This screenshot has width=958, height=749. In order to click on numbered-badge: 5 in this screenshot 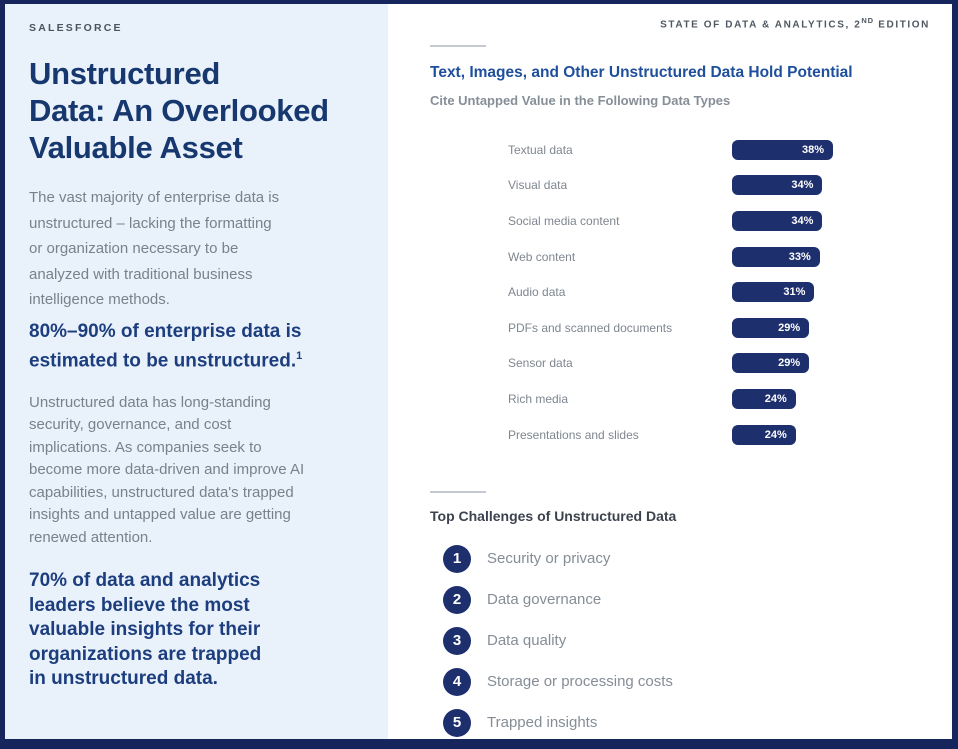, I will do `click(457, 722)`.